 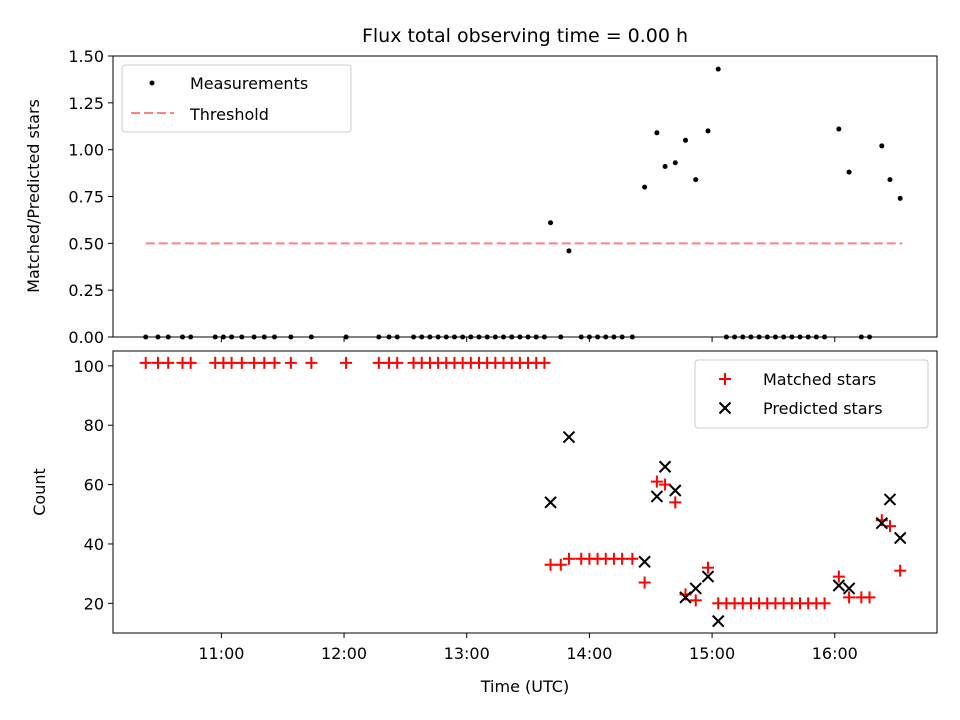 I want to click on count-y-tick-label: 20, so click(x=94, y=603).